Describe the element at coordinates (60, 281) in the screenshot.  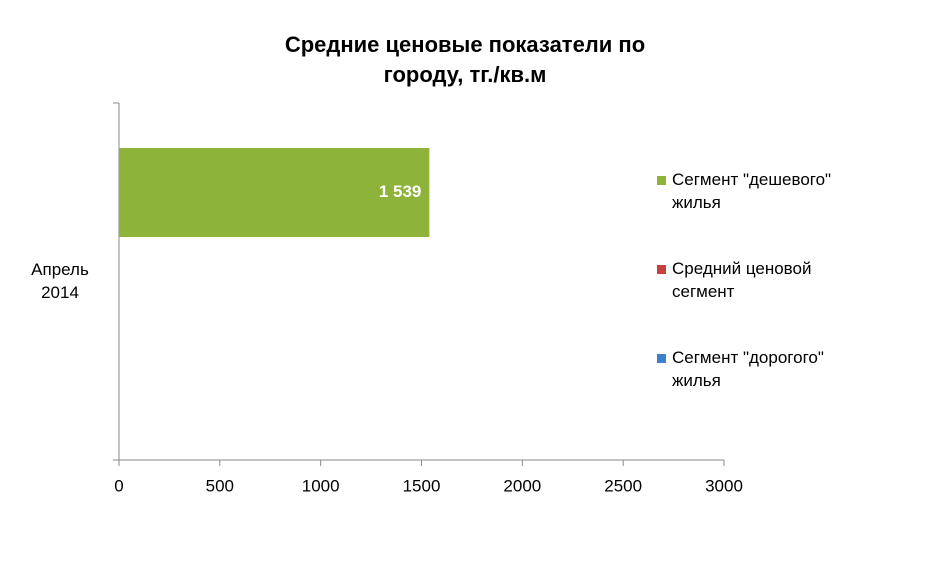
I see `category-label: Апрель 2014` at that location.